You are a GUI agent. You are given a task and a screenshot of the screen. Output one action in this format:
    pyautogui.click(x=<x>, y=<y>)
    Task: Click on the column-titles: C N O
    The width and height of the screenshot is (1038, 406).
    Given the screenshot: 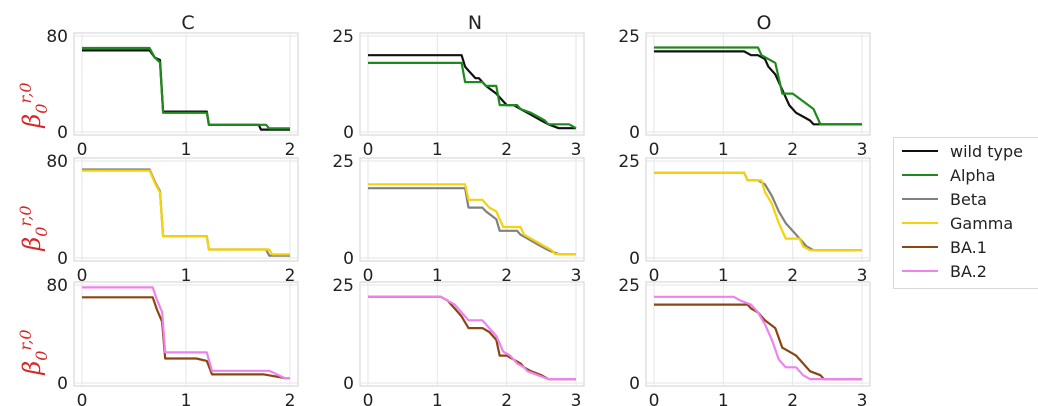 What is the action you would take?
    pyautogui.click(x=476, y=23)
    